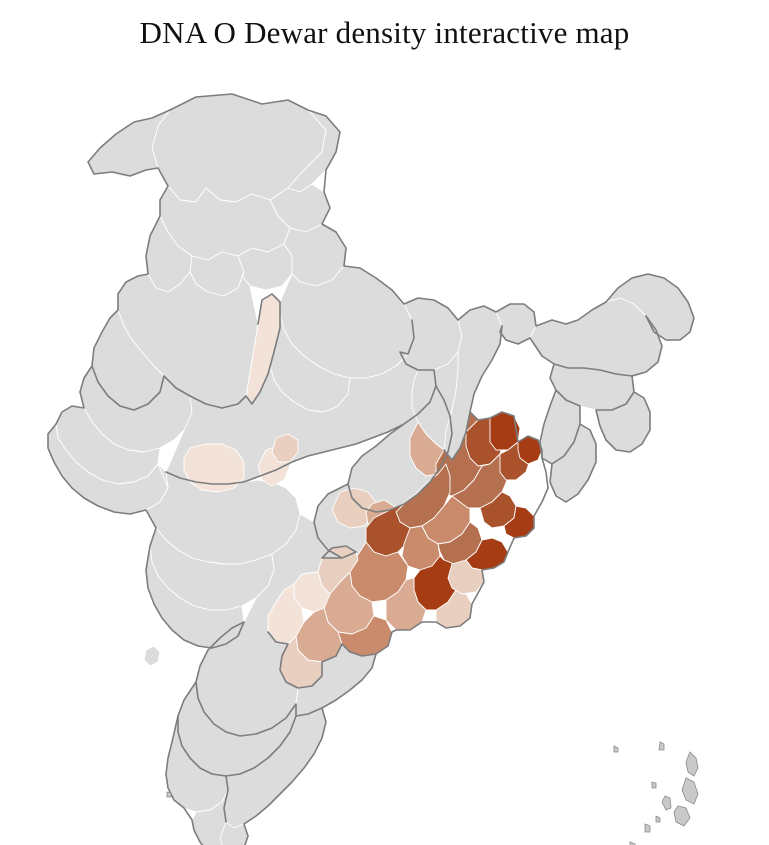  What do you see at coordinates (432, 793) in the screenshot?
I see `andaman-nicobar-islands` at bounding box center [432, 793].